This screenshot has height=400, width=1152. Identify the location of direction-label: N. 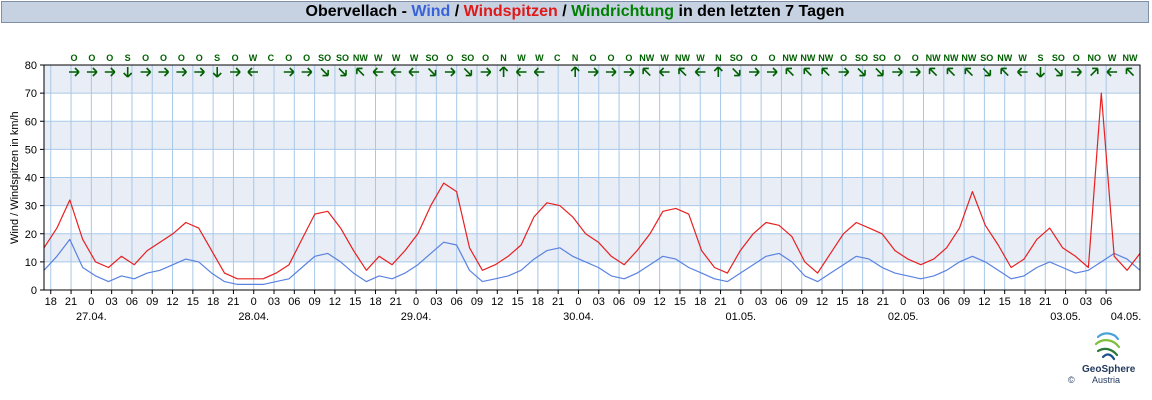
(718, 58).